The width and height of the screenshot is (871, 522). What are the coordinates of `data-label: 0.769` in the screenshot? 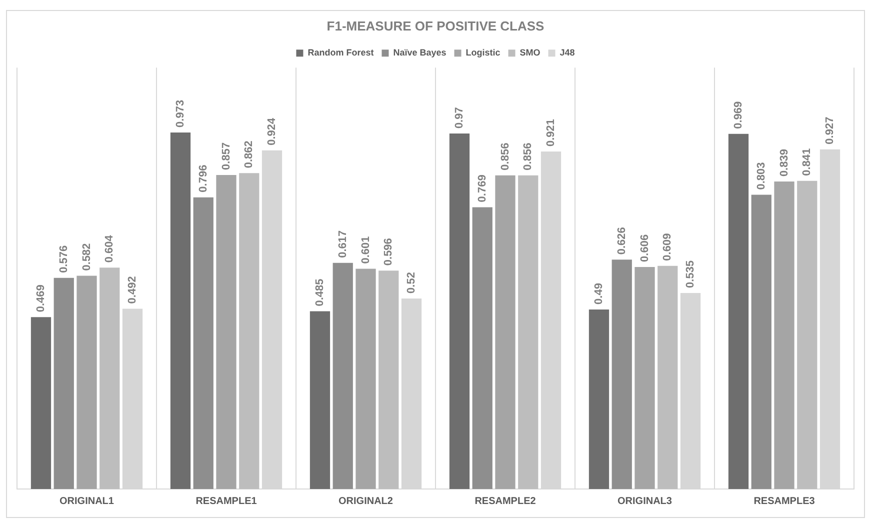 It's located at (482, 188).